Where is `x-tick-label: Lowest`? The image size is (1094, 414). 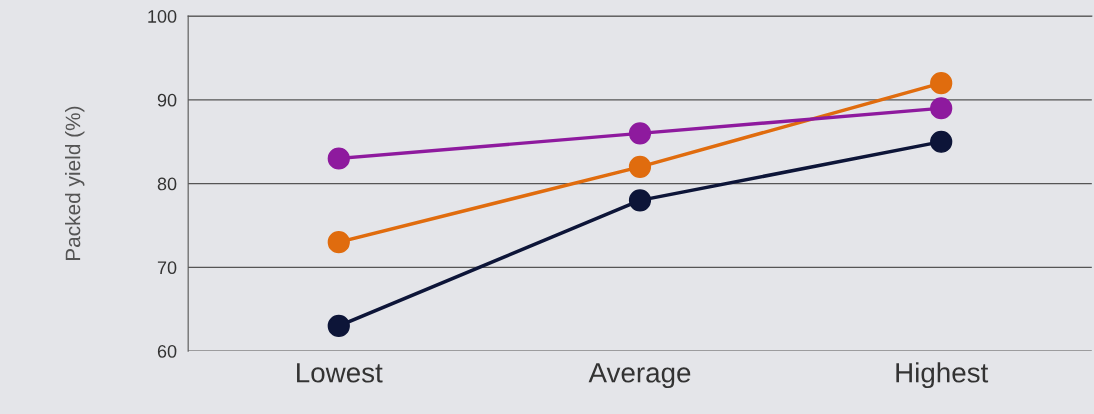
x-tick-label: Lowest is located at coordinates (340, 373).